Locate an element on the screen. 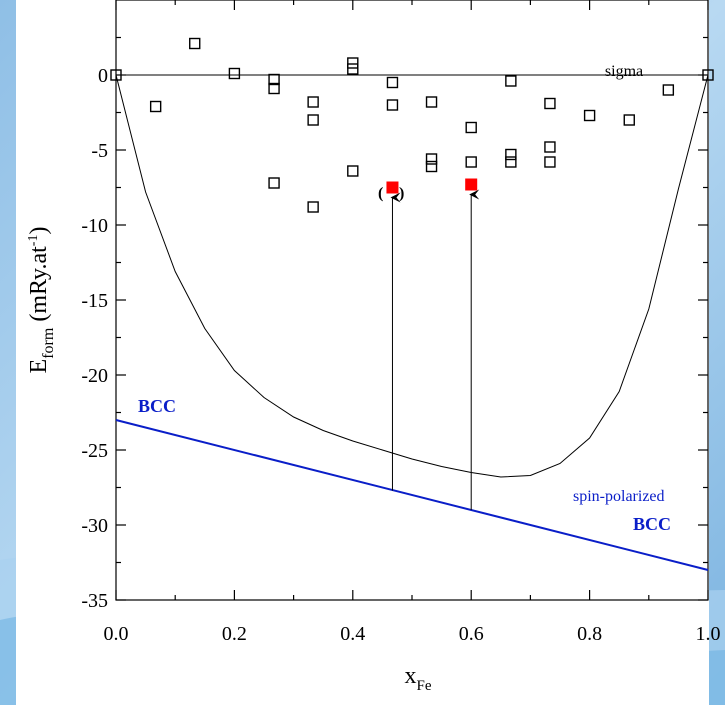  spin-polarized-label: spin-polarized is located at coordinates (619, 496).